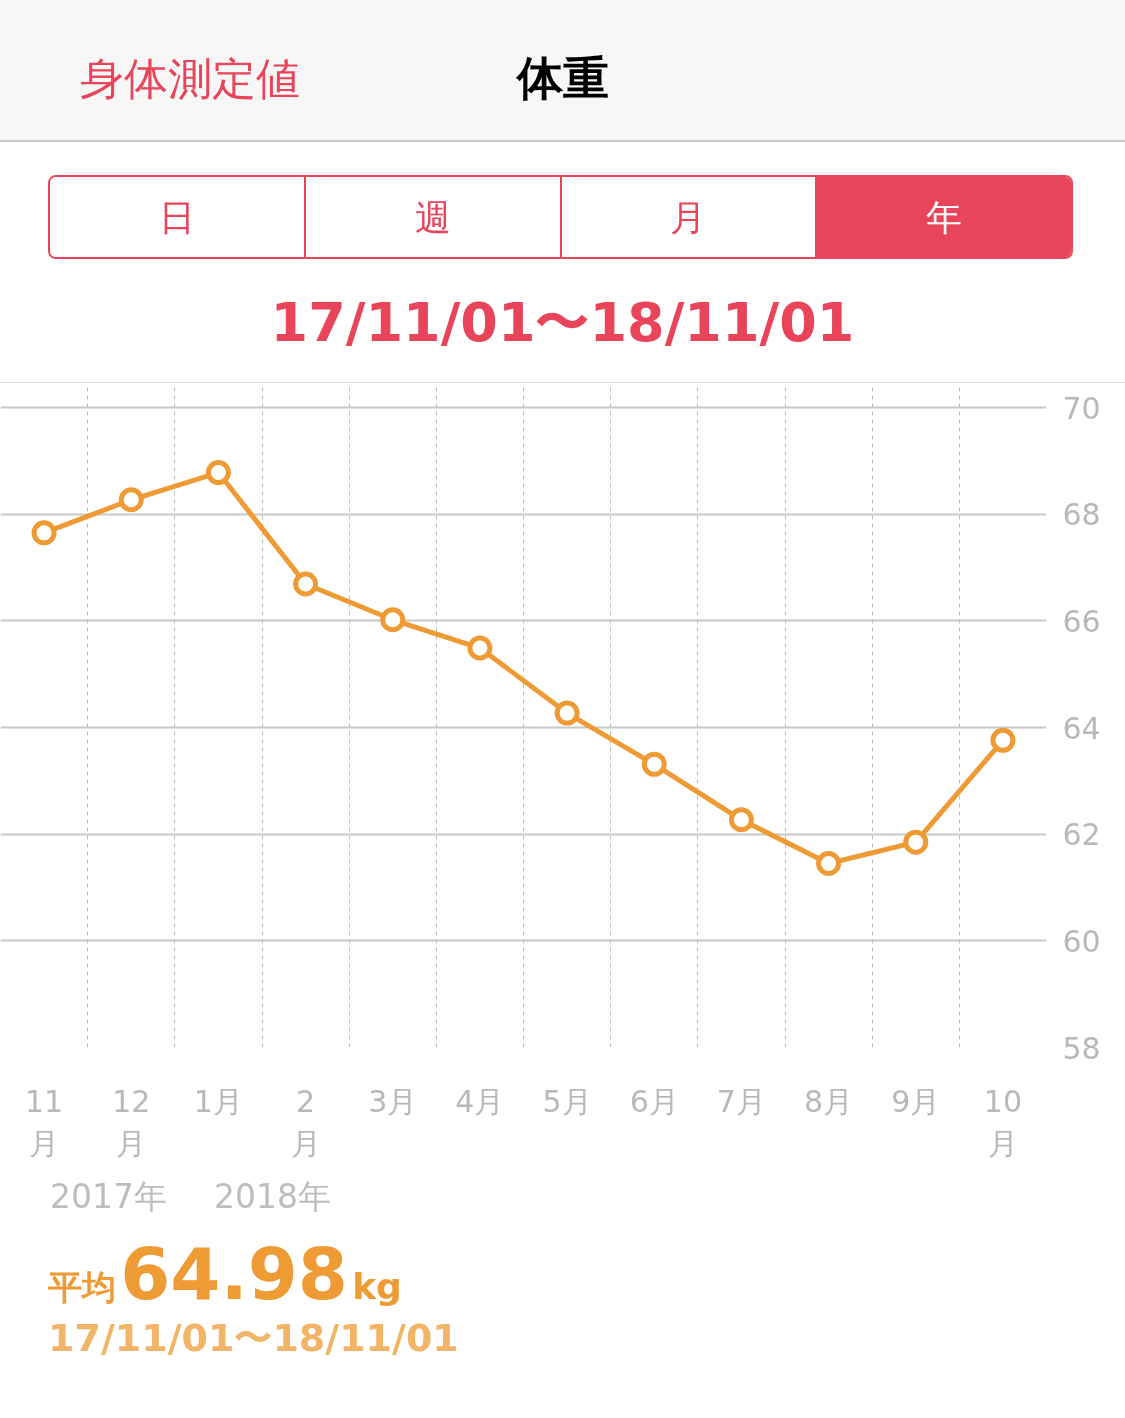  What do you see at coordinates (1003, 1122) in the screenshot?
I see `x-tick-label: 10 月` at bounding box center [1003, 1122].